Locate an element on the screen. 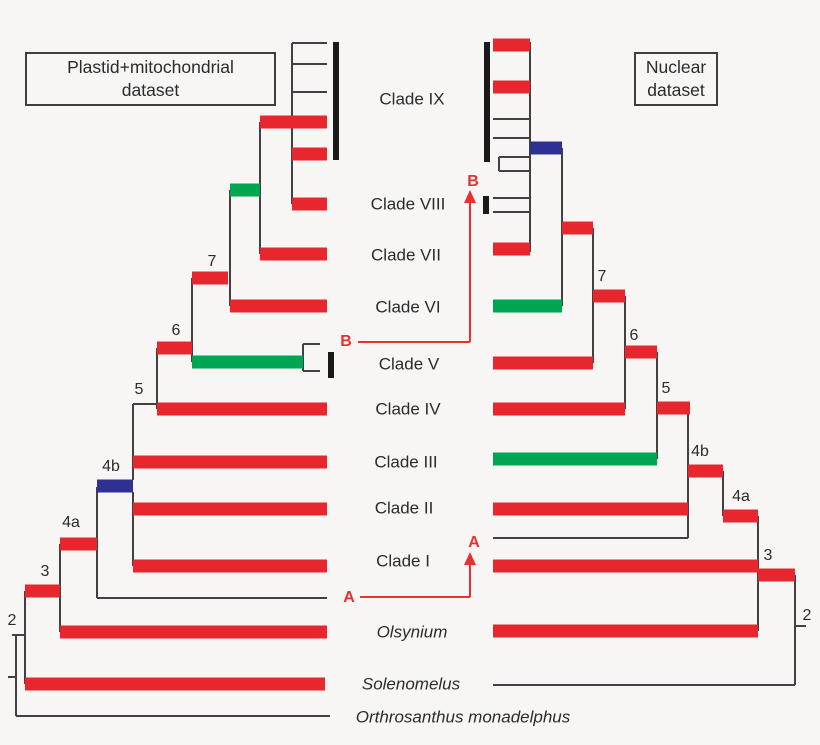 Image resolution: width=820 pixels, height=745 pixels. clade-label: Clade VI is located at coordinates (408, 307).